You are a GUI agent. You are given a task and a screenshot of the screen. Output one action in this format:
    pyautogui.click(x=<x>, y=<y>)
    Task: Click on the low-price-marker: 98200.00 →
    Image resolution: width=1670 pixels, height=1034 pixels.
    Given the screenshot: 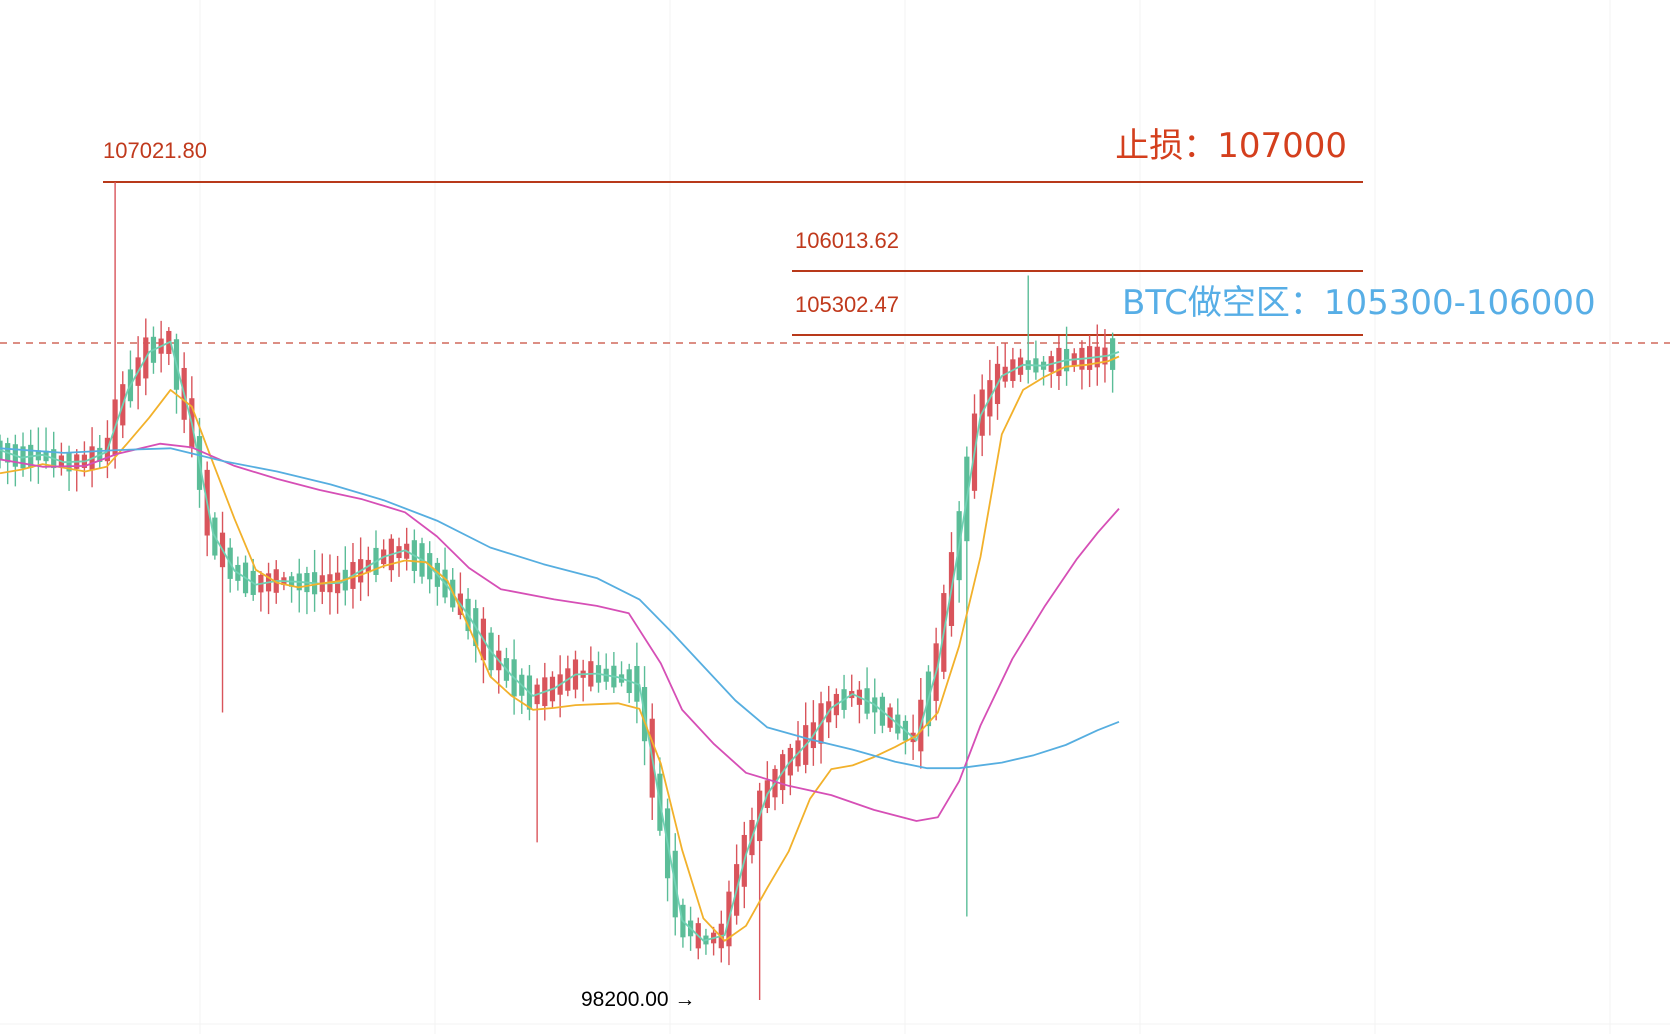 What is the action you would take?
    pyautogui.click(x=638, y=999)
    